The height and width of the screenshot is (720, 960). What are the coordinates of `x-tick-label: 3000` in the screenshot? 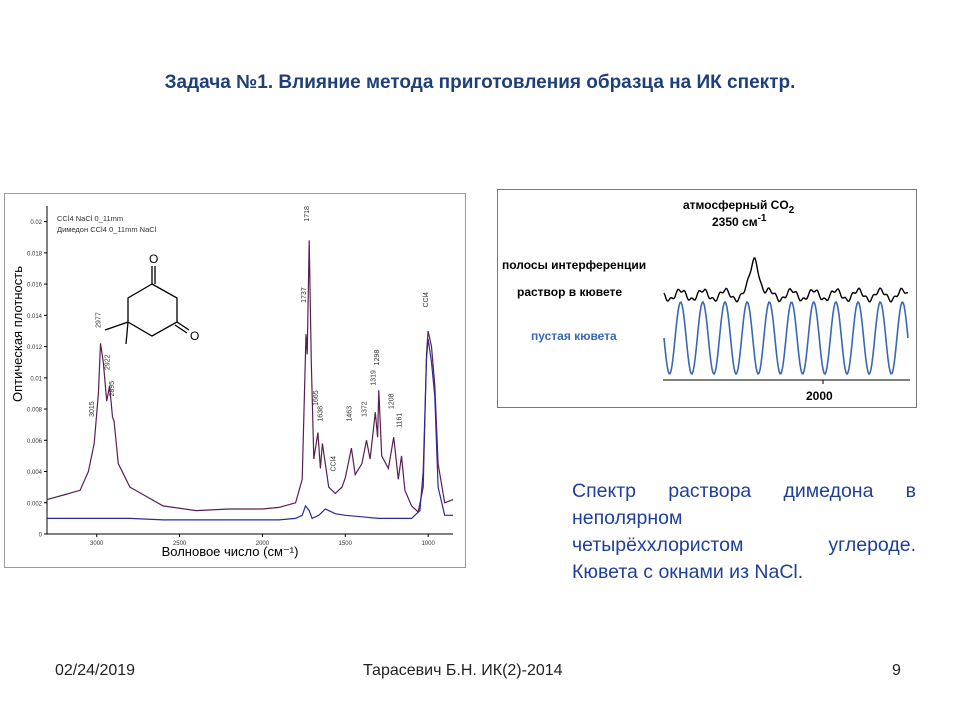 It's located at (97, 544).